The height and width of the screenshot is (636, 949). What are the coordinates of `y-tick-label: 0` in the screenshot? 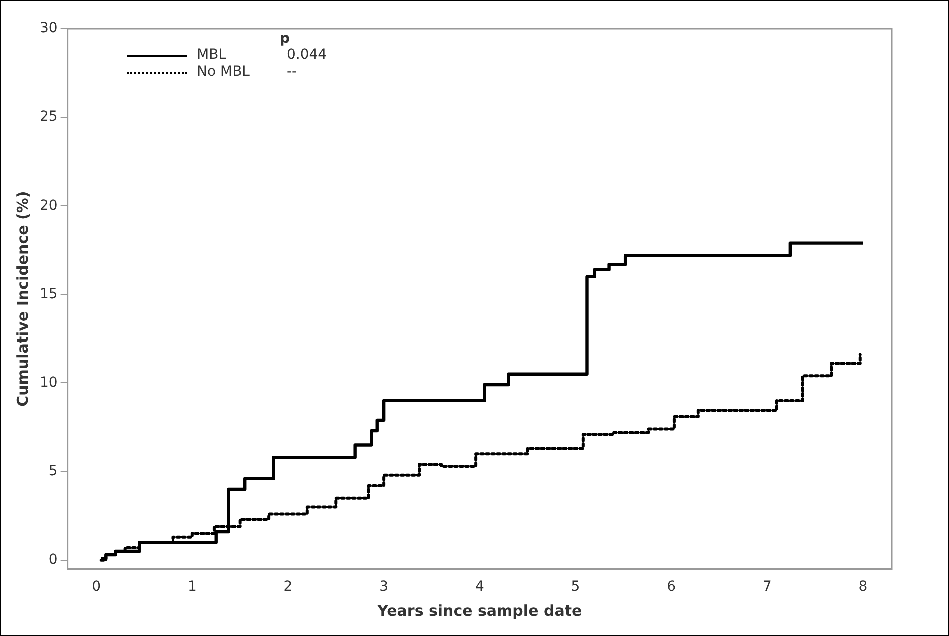 It's located at (53, 560).